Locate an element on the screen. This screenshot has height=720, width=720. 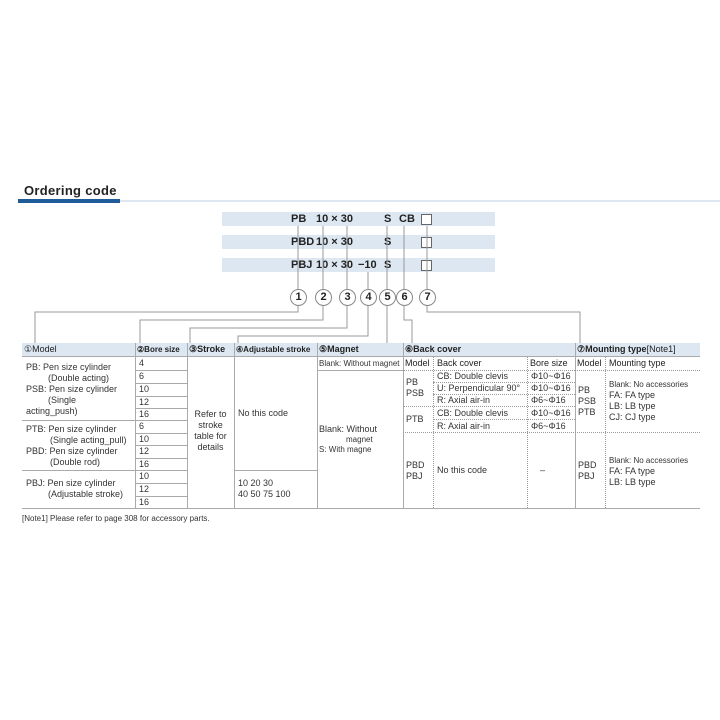
code-model: PBJ is located at coordinates (302, 265).